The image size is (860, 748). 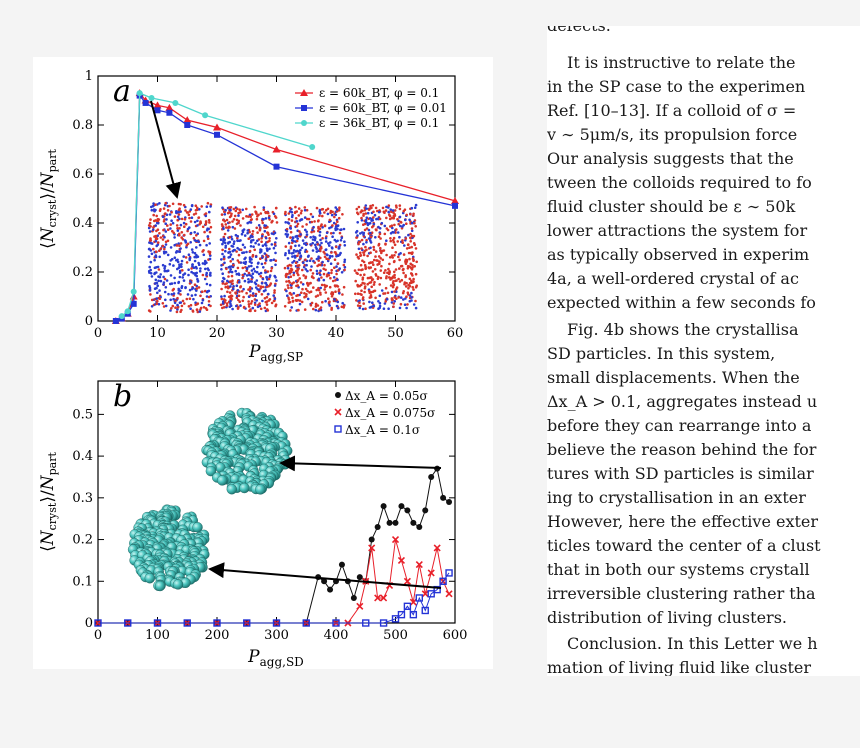 I want to click on panel-b-ytick-label: 0.4, so click(x=82, y=456).